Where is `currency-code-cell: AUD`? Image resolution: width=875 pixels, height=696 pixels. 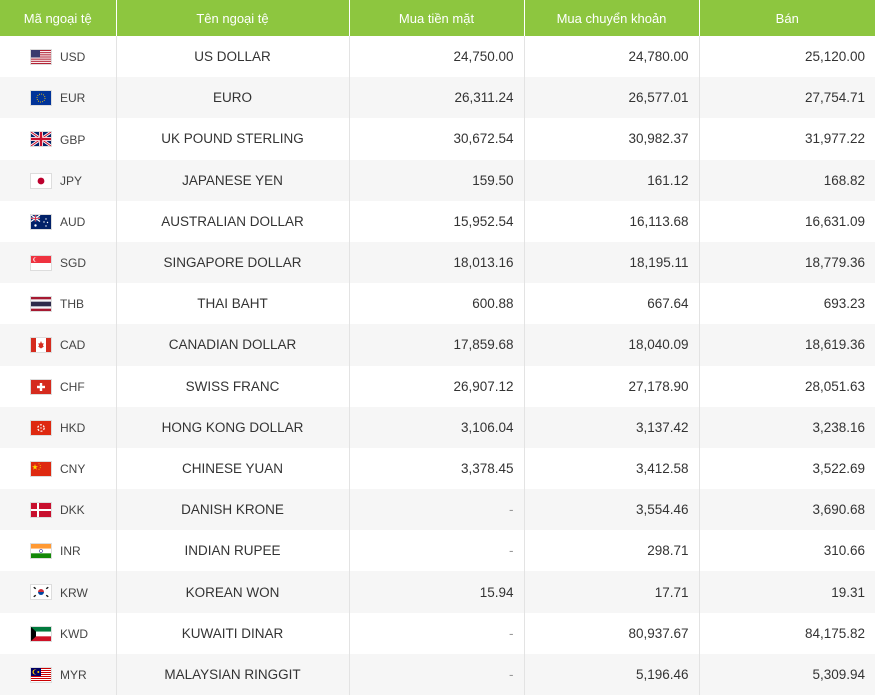 currency-code-cell: AUD is located at coordinates (58, 221).